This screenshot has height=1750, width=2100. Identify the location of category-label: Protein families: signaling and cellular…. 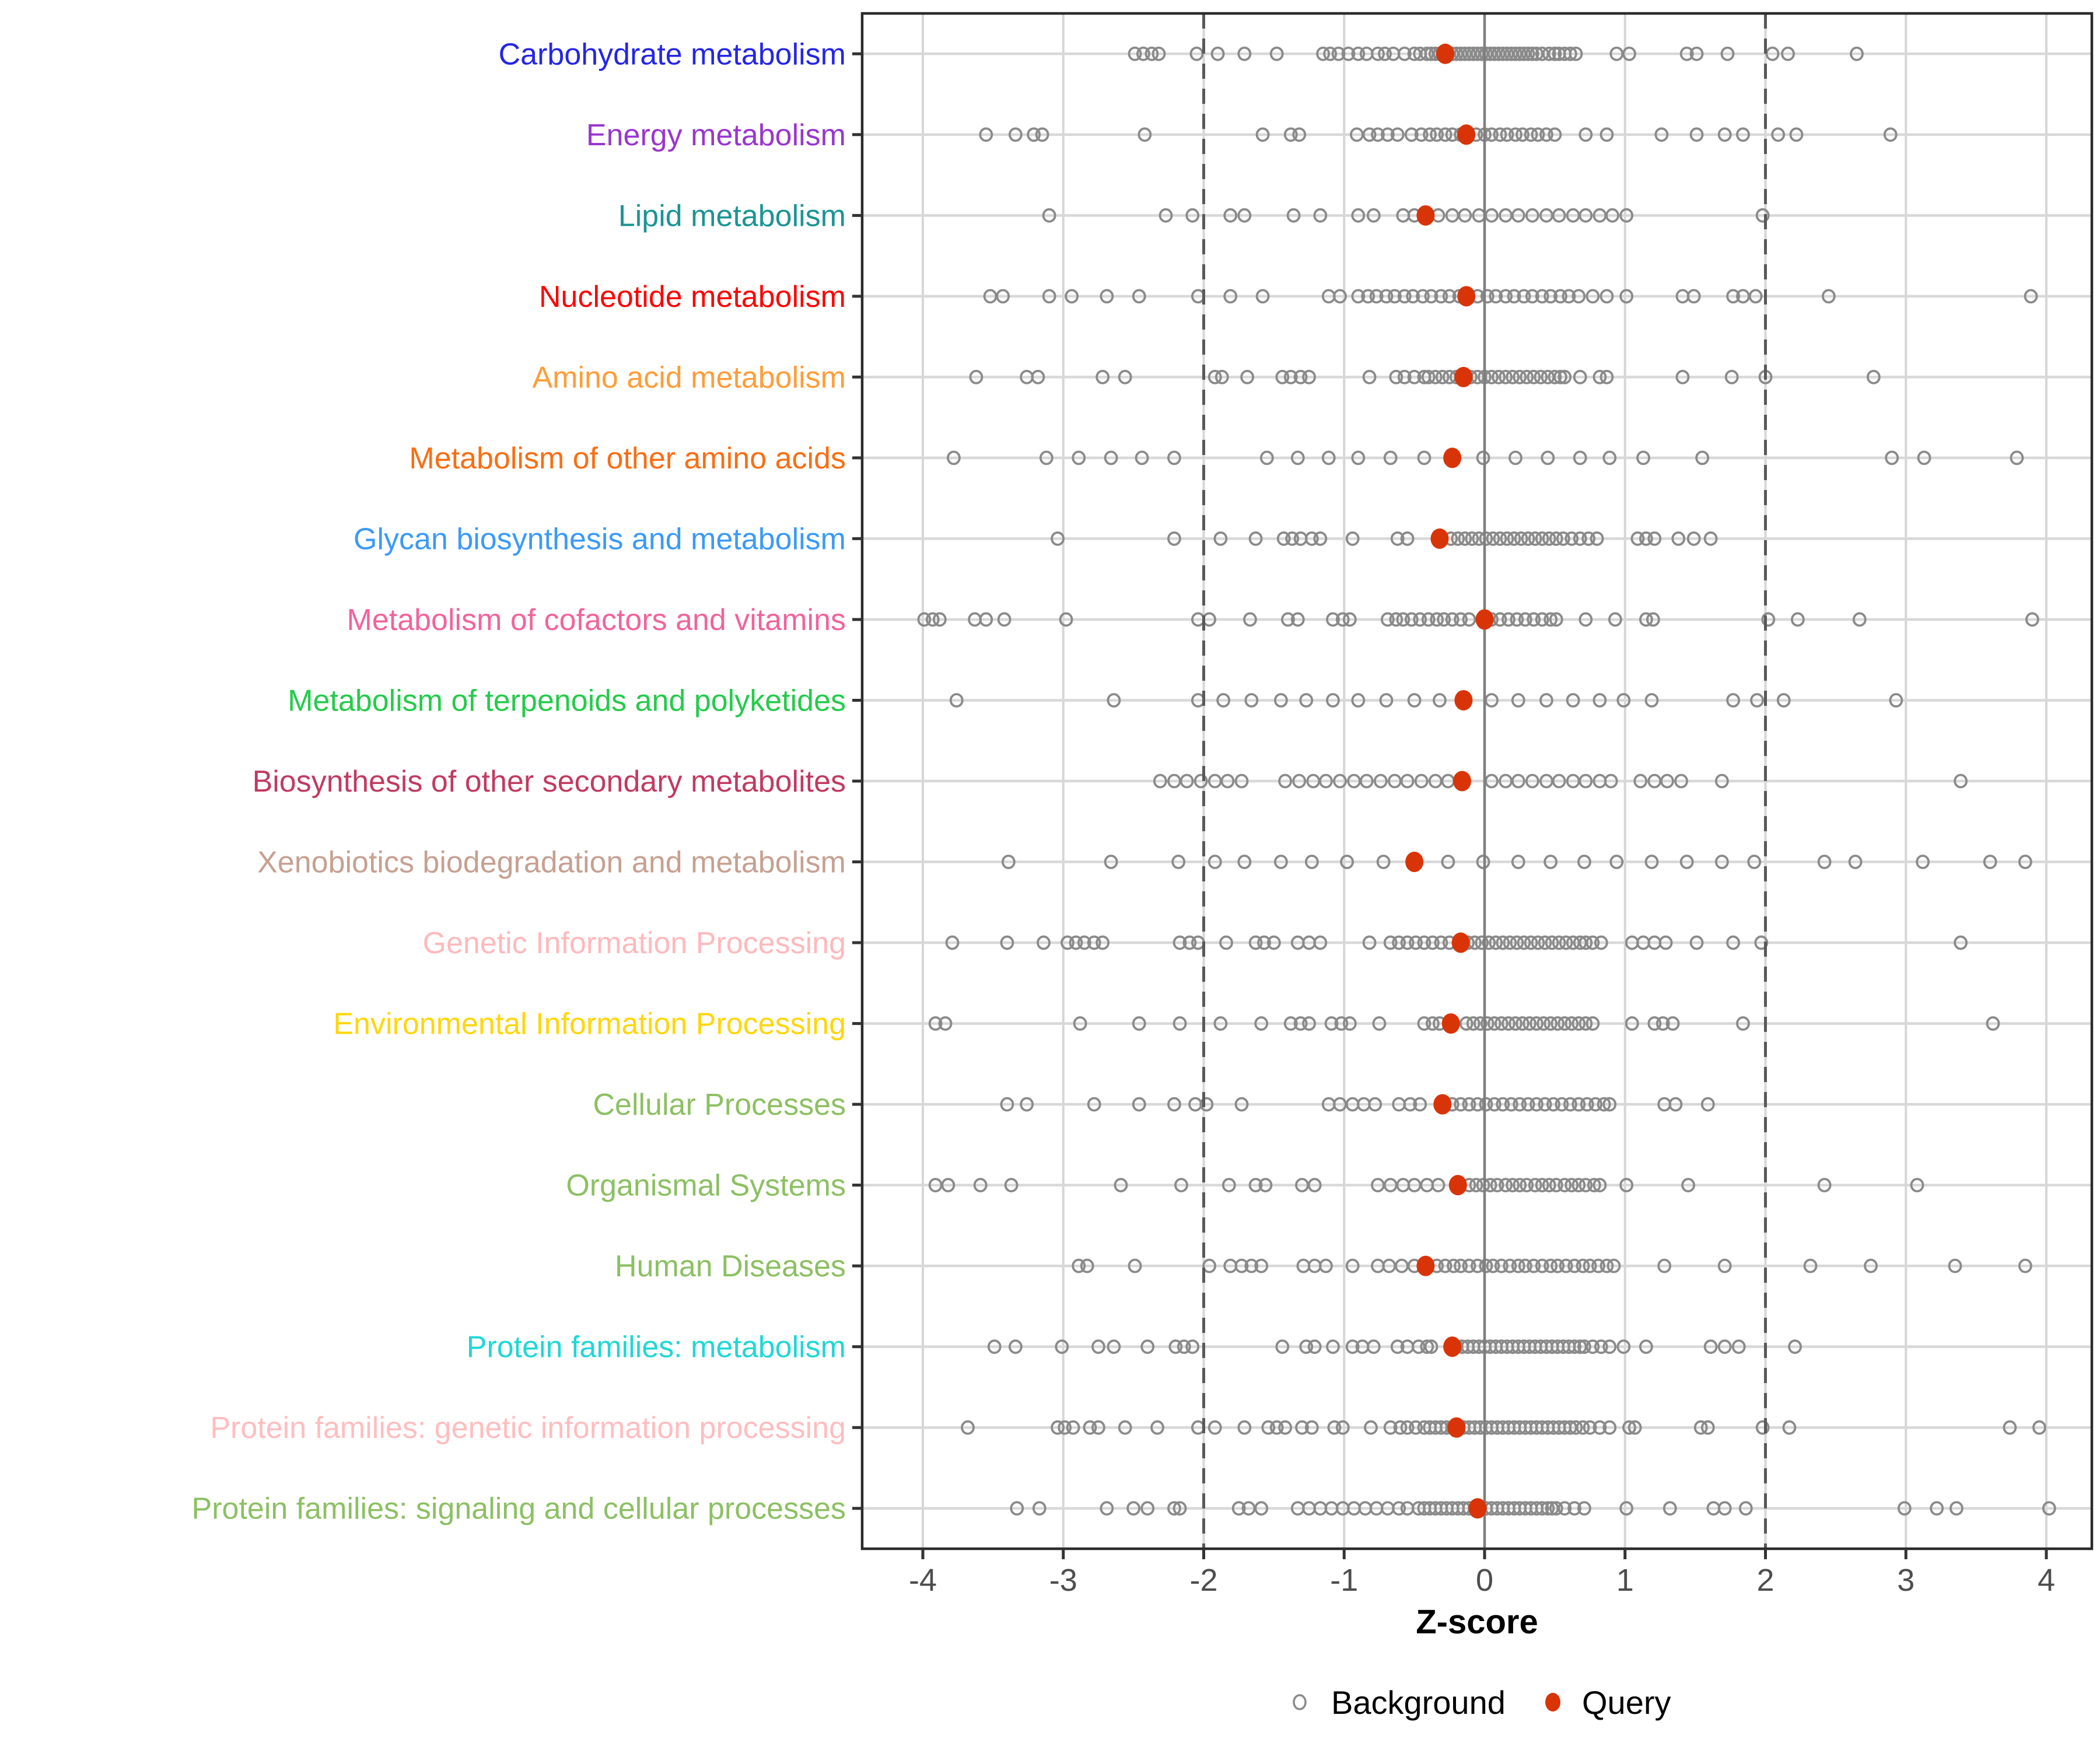
(519, 1509).